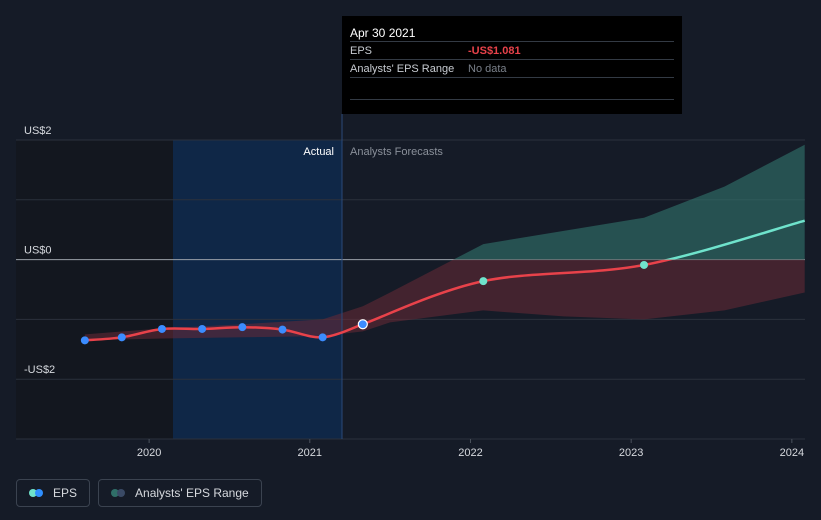  I want to click on eps-points, so click(364, 302).